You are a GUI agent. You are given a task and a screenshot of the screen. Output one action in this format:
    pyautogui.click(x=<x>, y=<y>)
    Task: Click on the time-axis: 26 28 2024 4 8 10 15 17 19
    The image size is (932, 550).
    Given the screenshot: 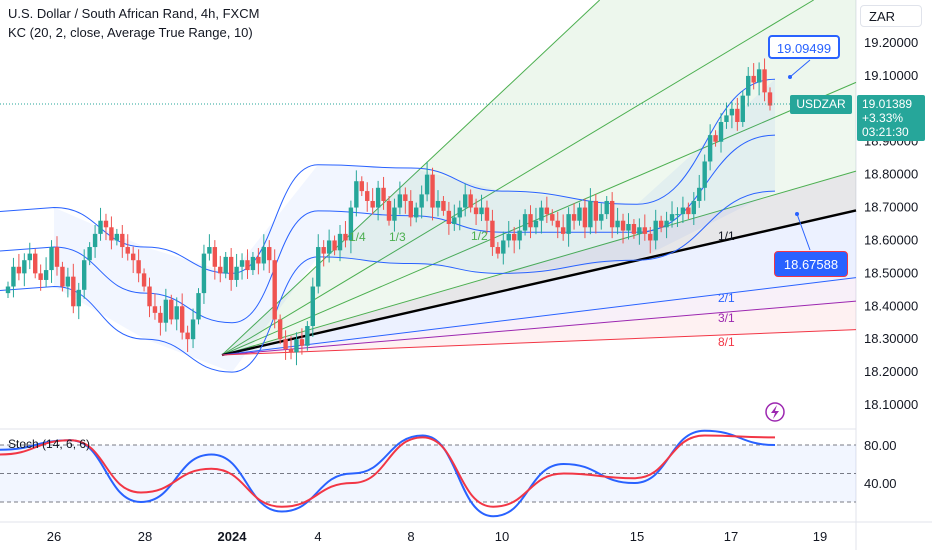 What is the action you would take?
    pyautogui.click(x=437, y=536)
    